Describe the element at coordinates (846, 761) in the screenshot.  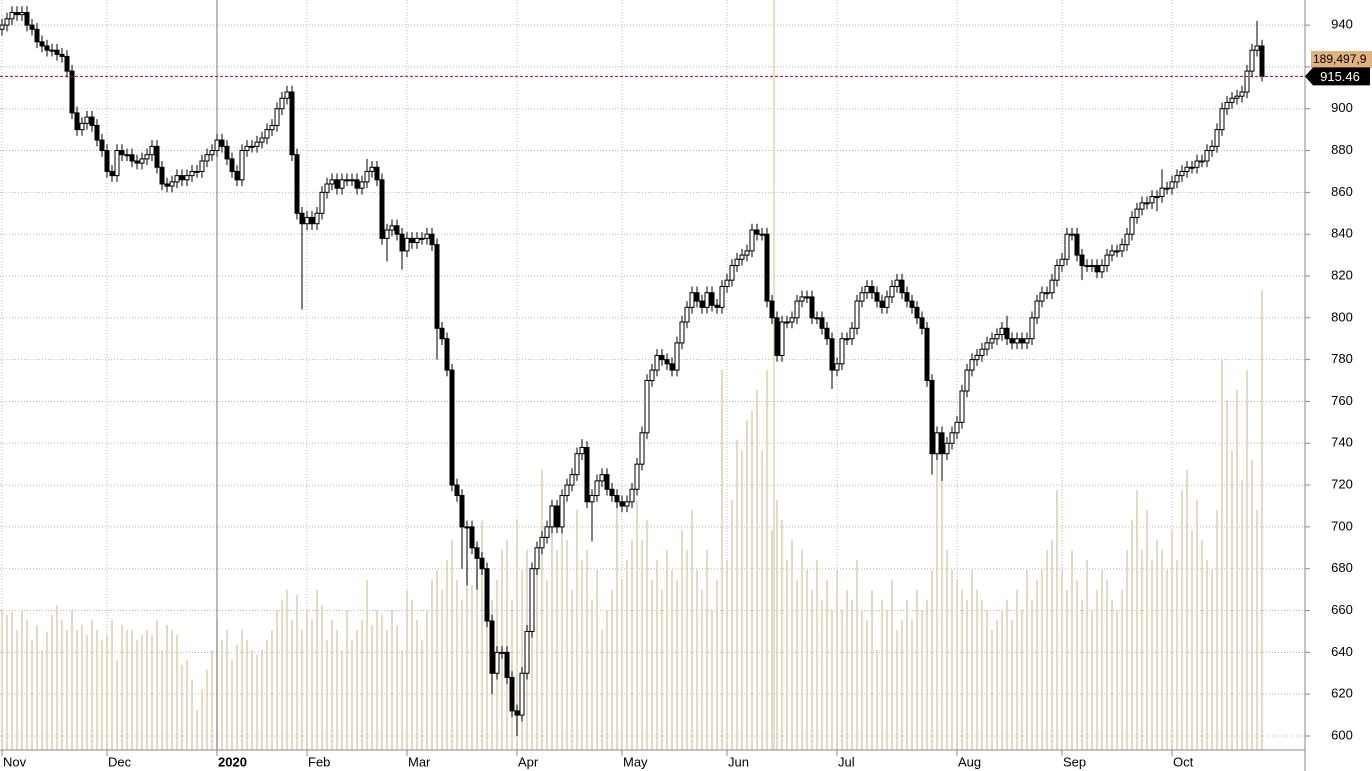
I see `x-tick-label: Jul` at that location.